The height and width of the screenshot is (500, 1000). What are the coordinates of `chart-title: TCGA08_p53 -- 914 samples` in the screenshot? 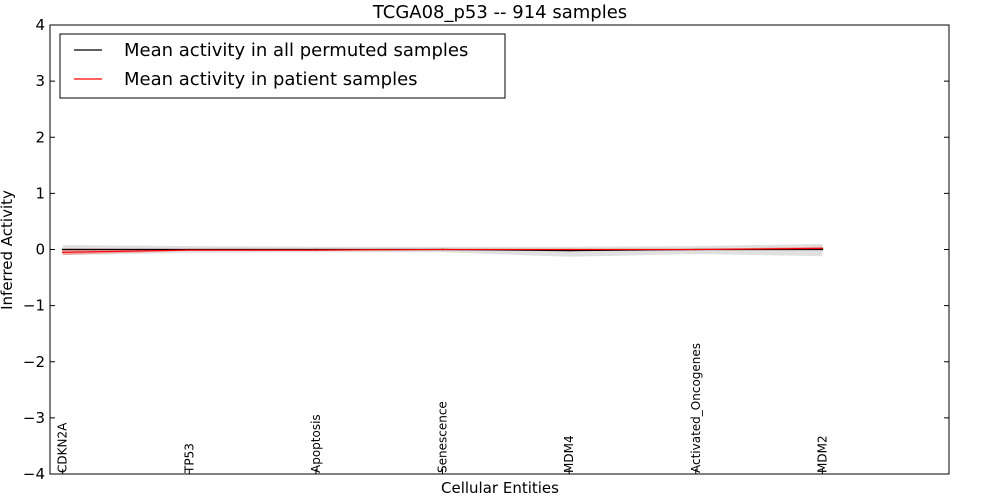 It's located at (499, 12).